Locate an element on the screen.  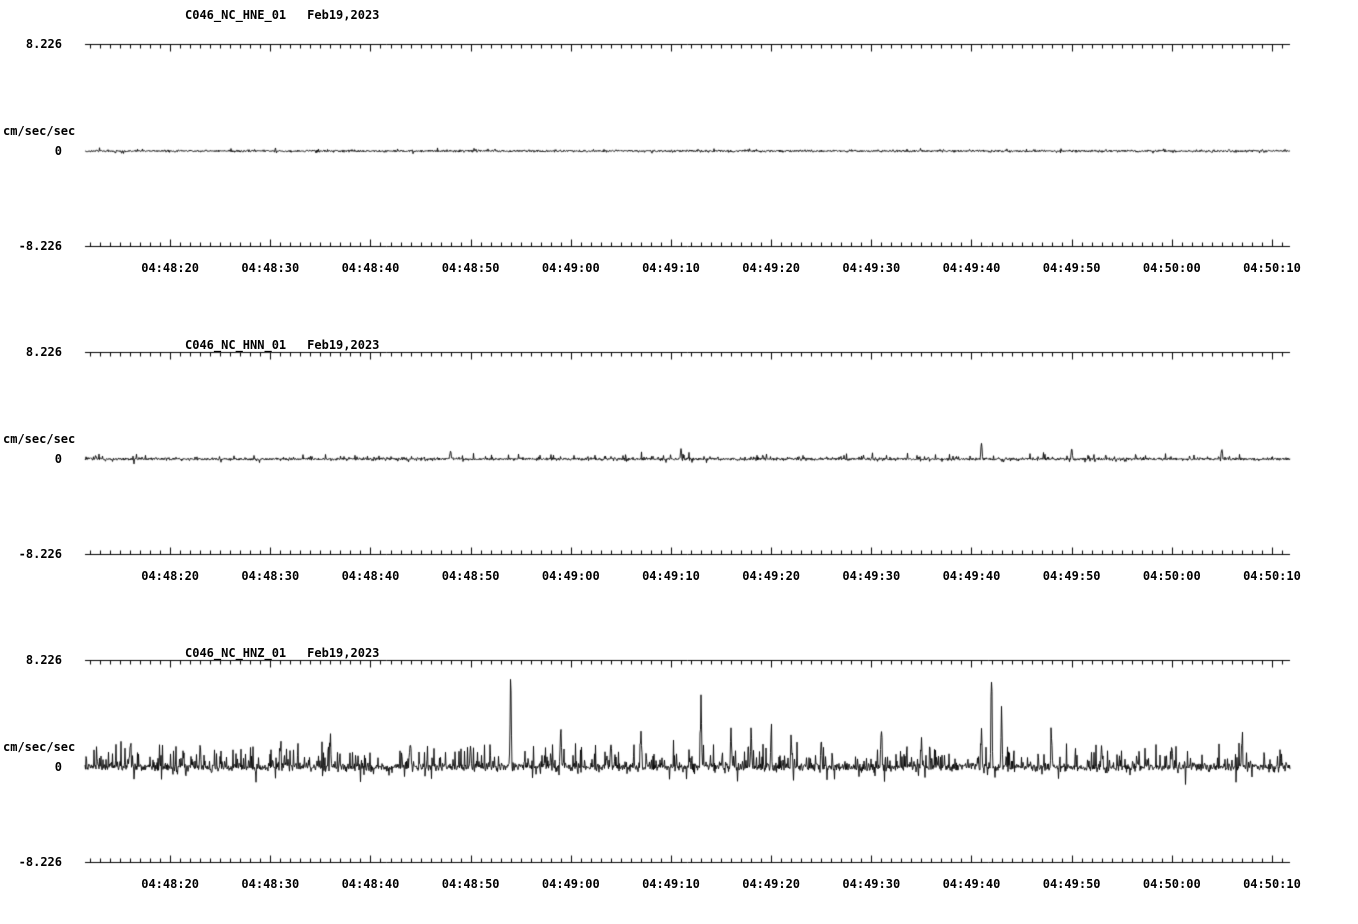
chart-title: C046_NC_HNZ_01 Feb19,2023 is located at coordinates (282, 653).